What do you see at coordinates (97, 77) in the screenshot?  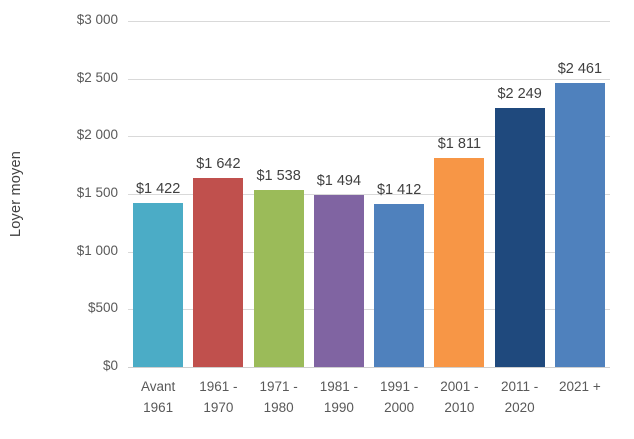 I see `y-tick-label: $2 500` at bounding box center [97, 77].